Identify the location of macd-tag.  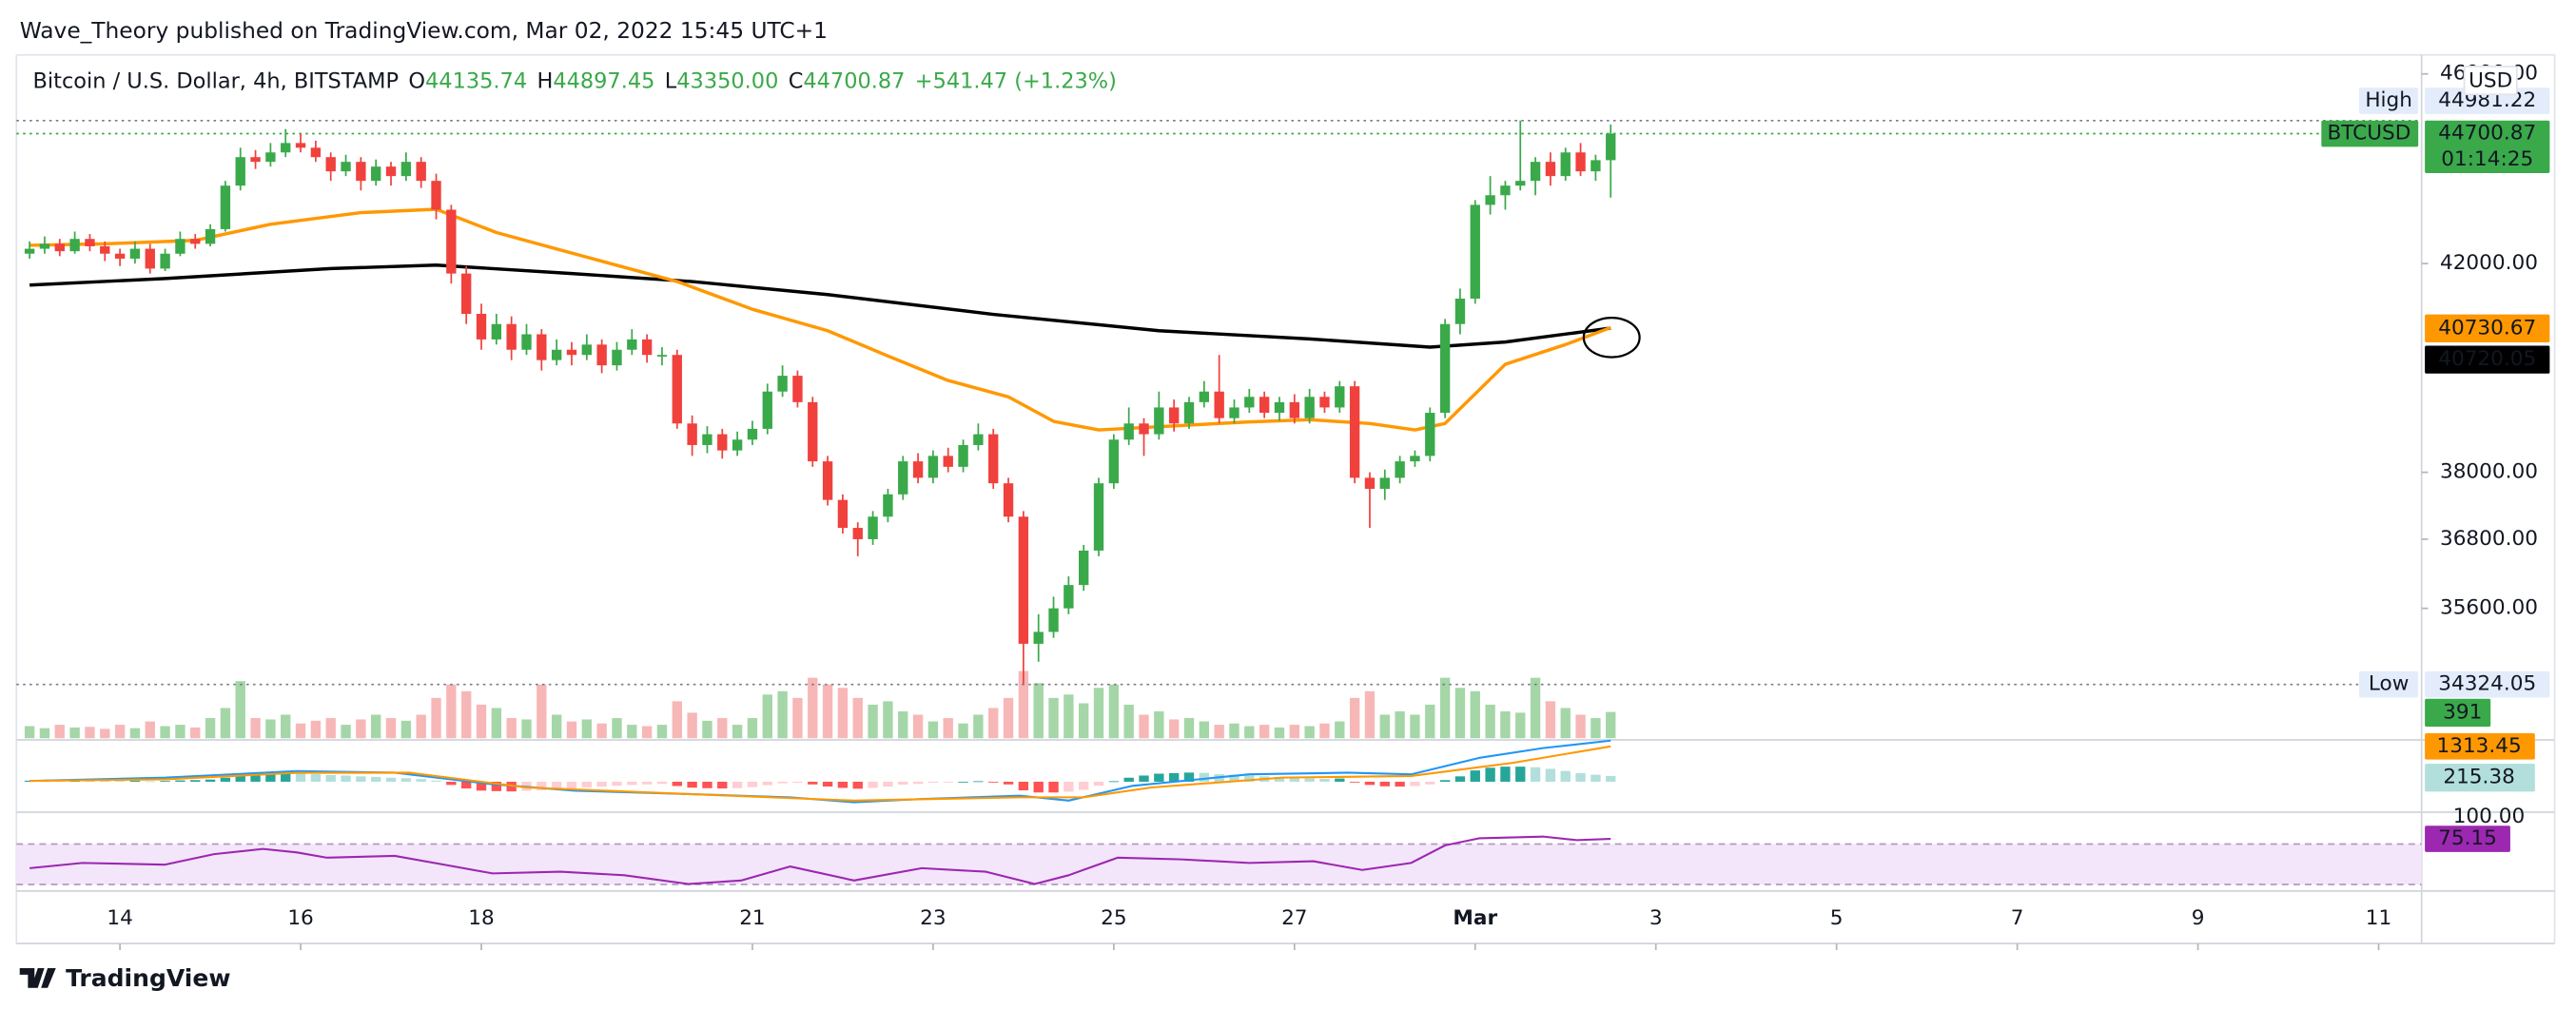
(2480, 746).